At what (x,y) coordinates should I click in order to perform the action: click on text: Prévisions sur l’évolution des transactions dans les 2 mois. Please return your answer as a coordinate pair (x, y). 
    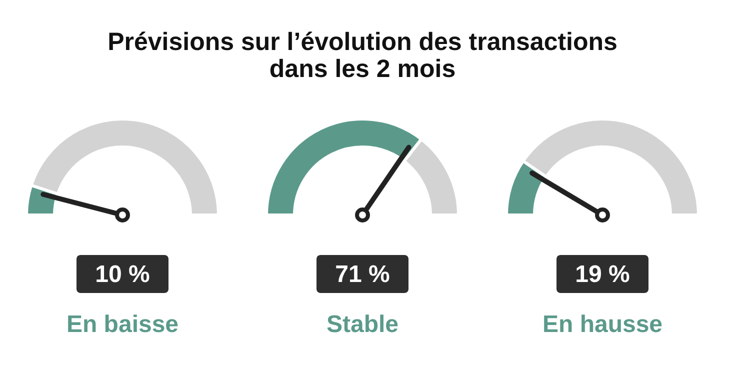
    Looking at the image, I should click on (363, 55).